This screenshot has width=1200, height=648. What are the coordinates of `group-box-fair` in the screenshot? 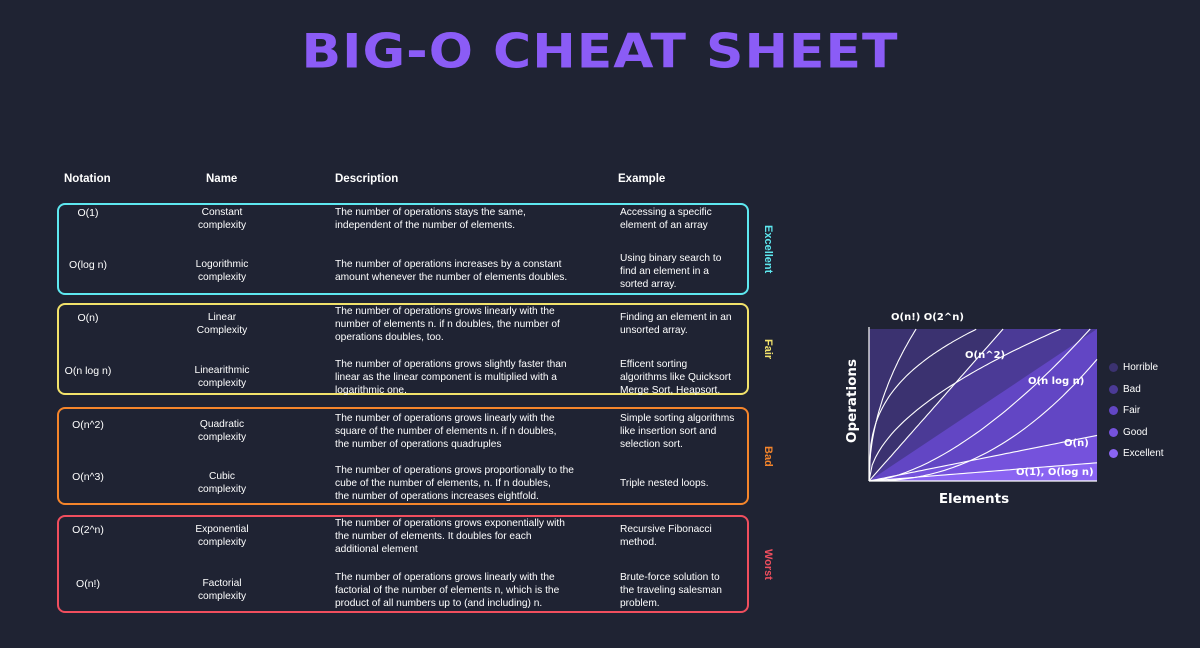 It's located at (403, 349).